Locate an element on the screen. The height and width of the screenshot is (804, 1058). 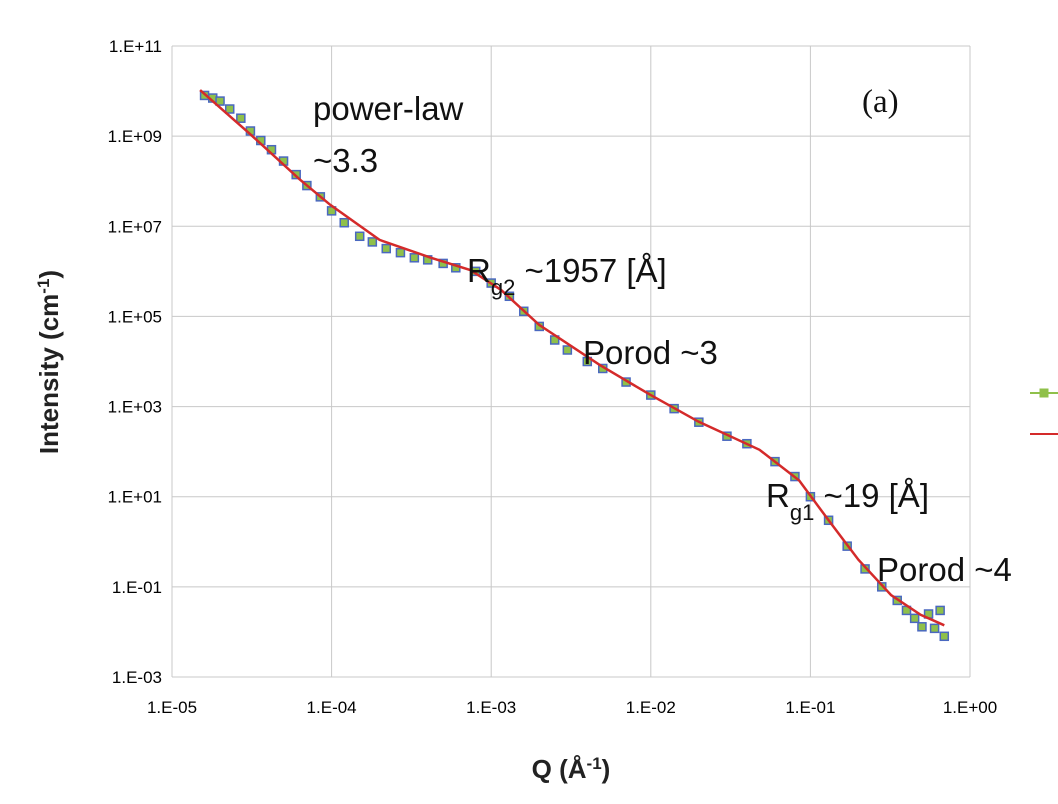
annotation: Rg2 ~1957 [Å] is located at coordinates (567, 276).